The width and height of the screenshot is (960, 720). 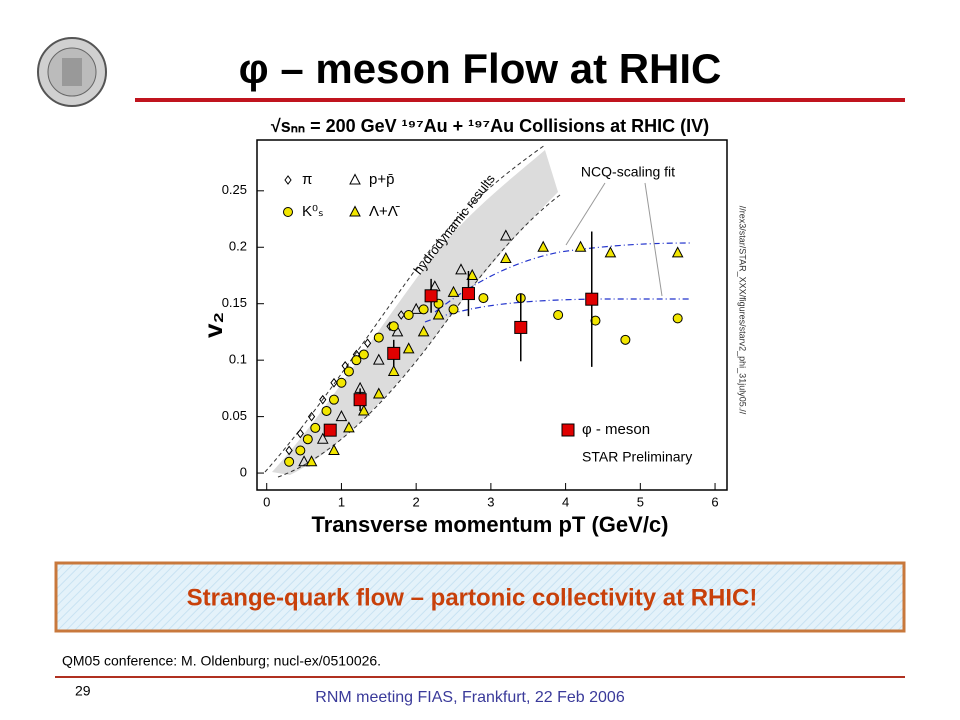 What do you see at coordinates (313, 211) in the screenshot?
I see `legend-label: K⁰ₛ` at bounding box center [313, 211].